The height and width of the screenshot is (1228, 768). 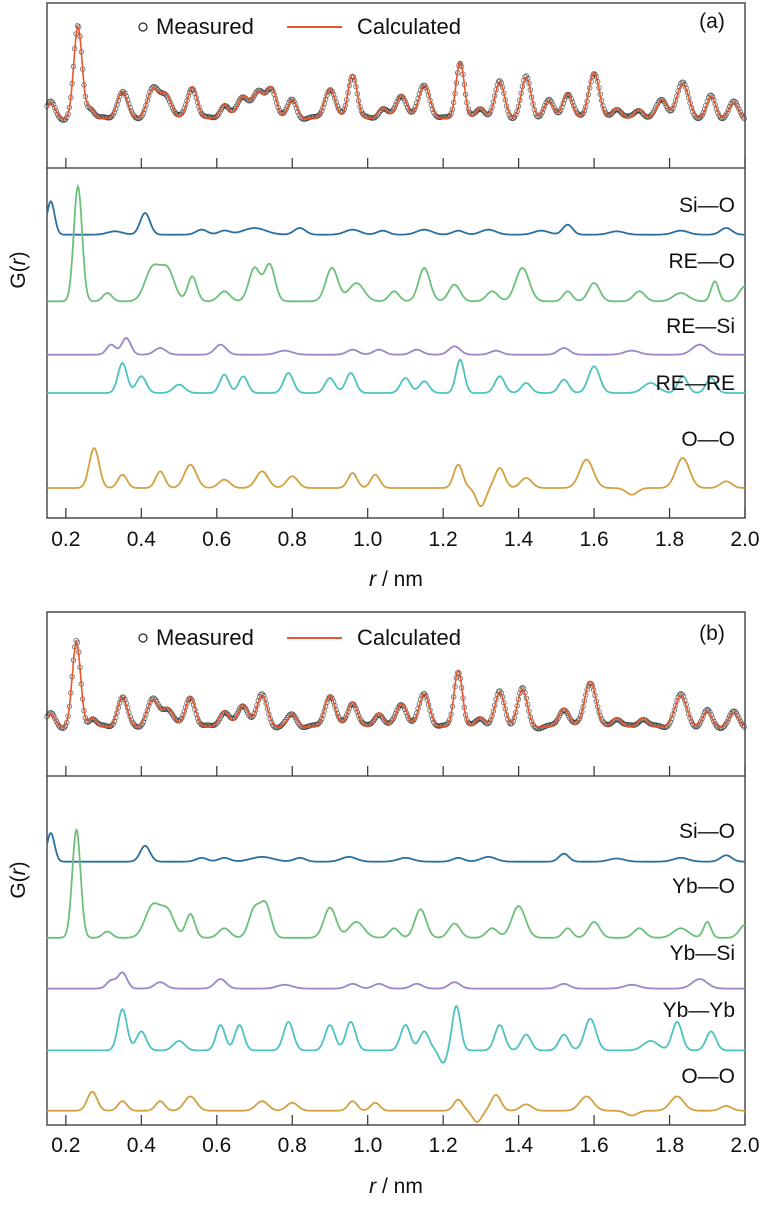 What do you see at coordinates (702, 953) in the screenshot?
I see `partial-label-yb-si: Yb—Si` at bounding box center [702, 953].